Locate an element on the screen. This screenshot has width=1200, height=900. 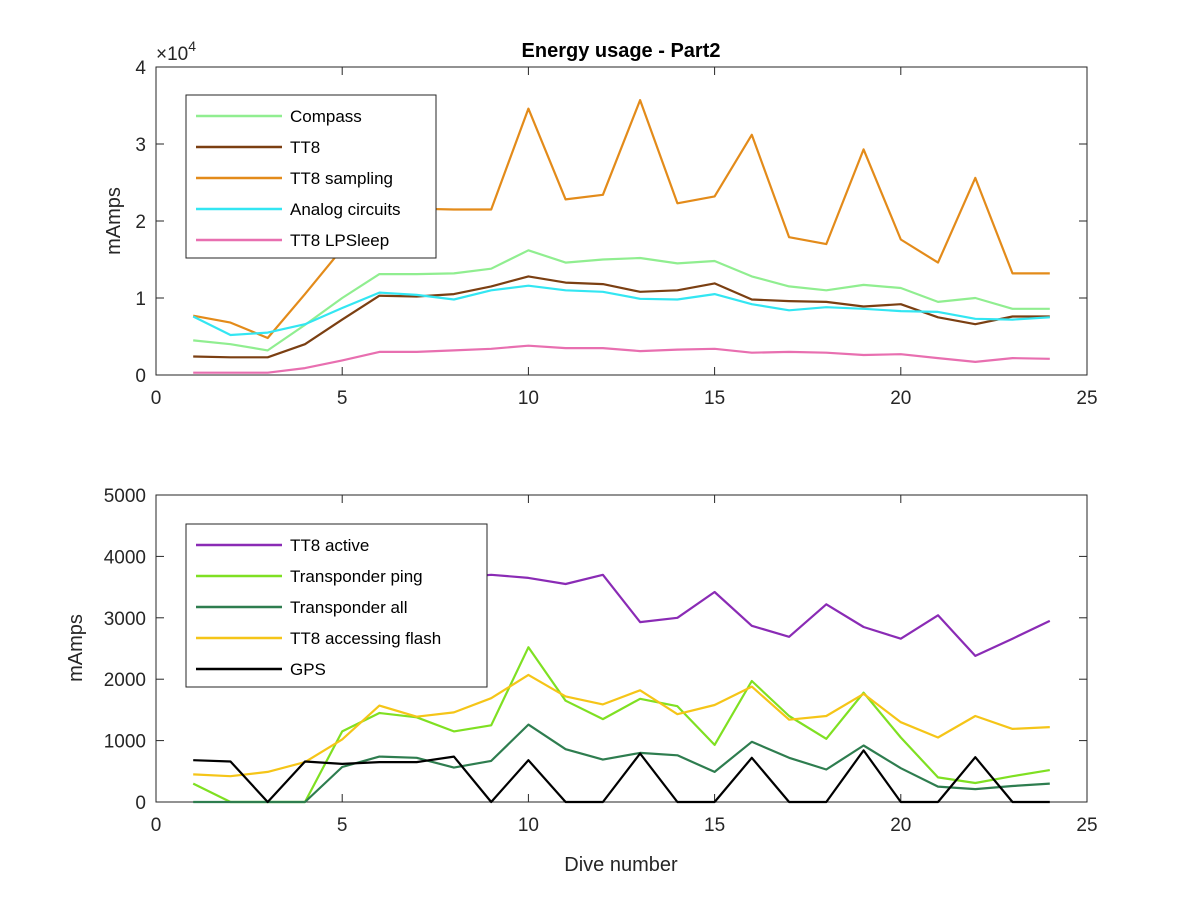
legend-label: Transponder all is located at coordinates (349, 607).